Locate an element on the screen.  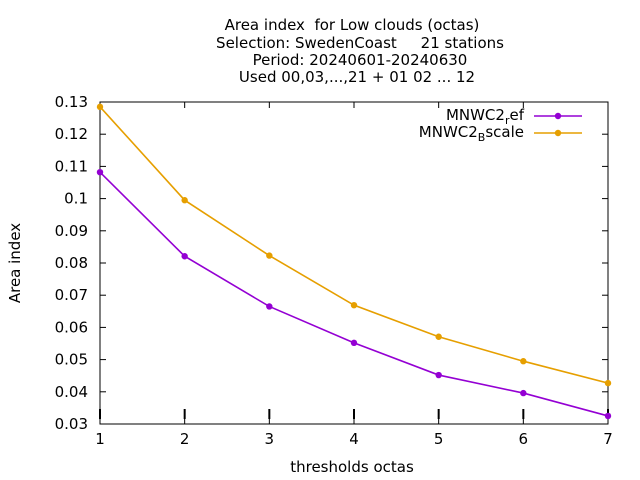
x-tick-label: 6 is located at coordinates (524, 439).